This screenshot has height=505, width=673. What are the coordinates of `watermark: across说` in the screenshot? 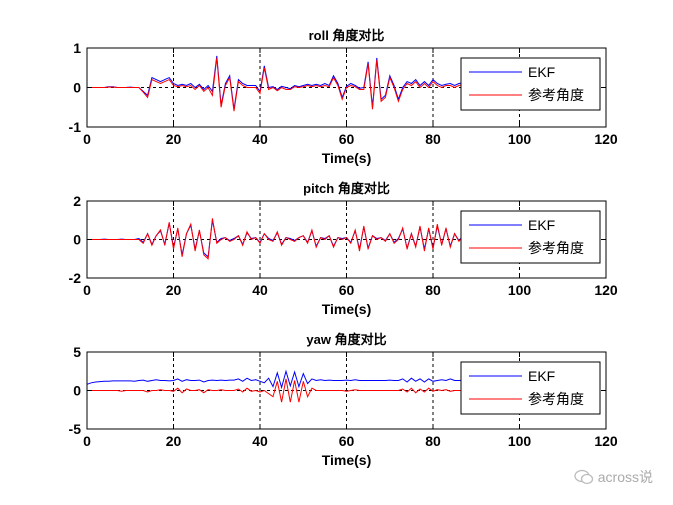 It's located at (613, 477).